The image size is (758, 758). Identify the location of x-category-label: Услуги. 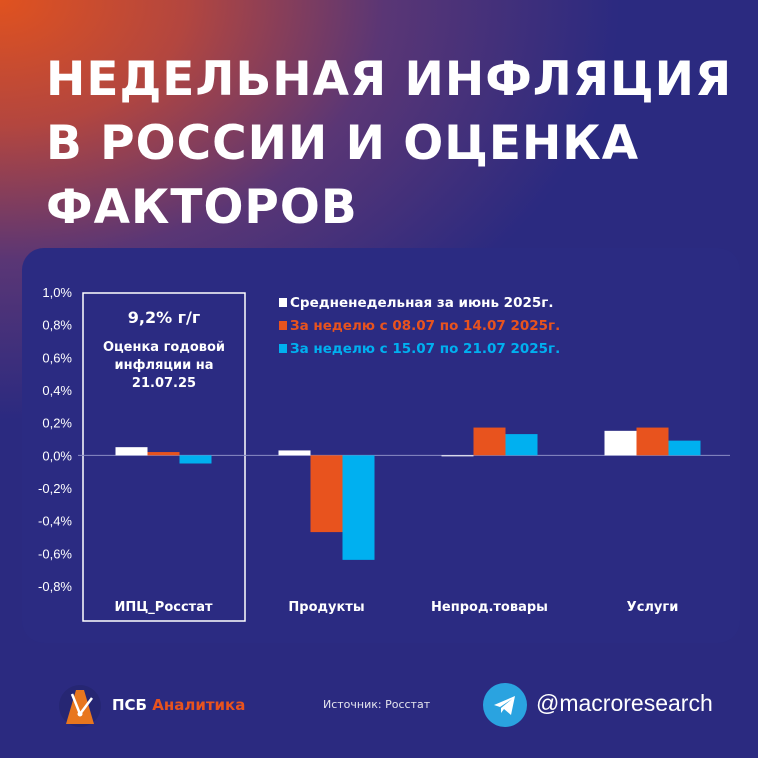
(653, 607).